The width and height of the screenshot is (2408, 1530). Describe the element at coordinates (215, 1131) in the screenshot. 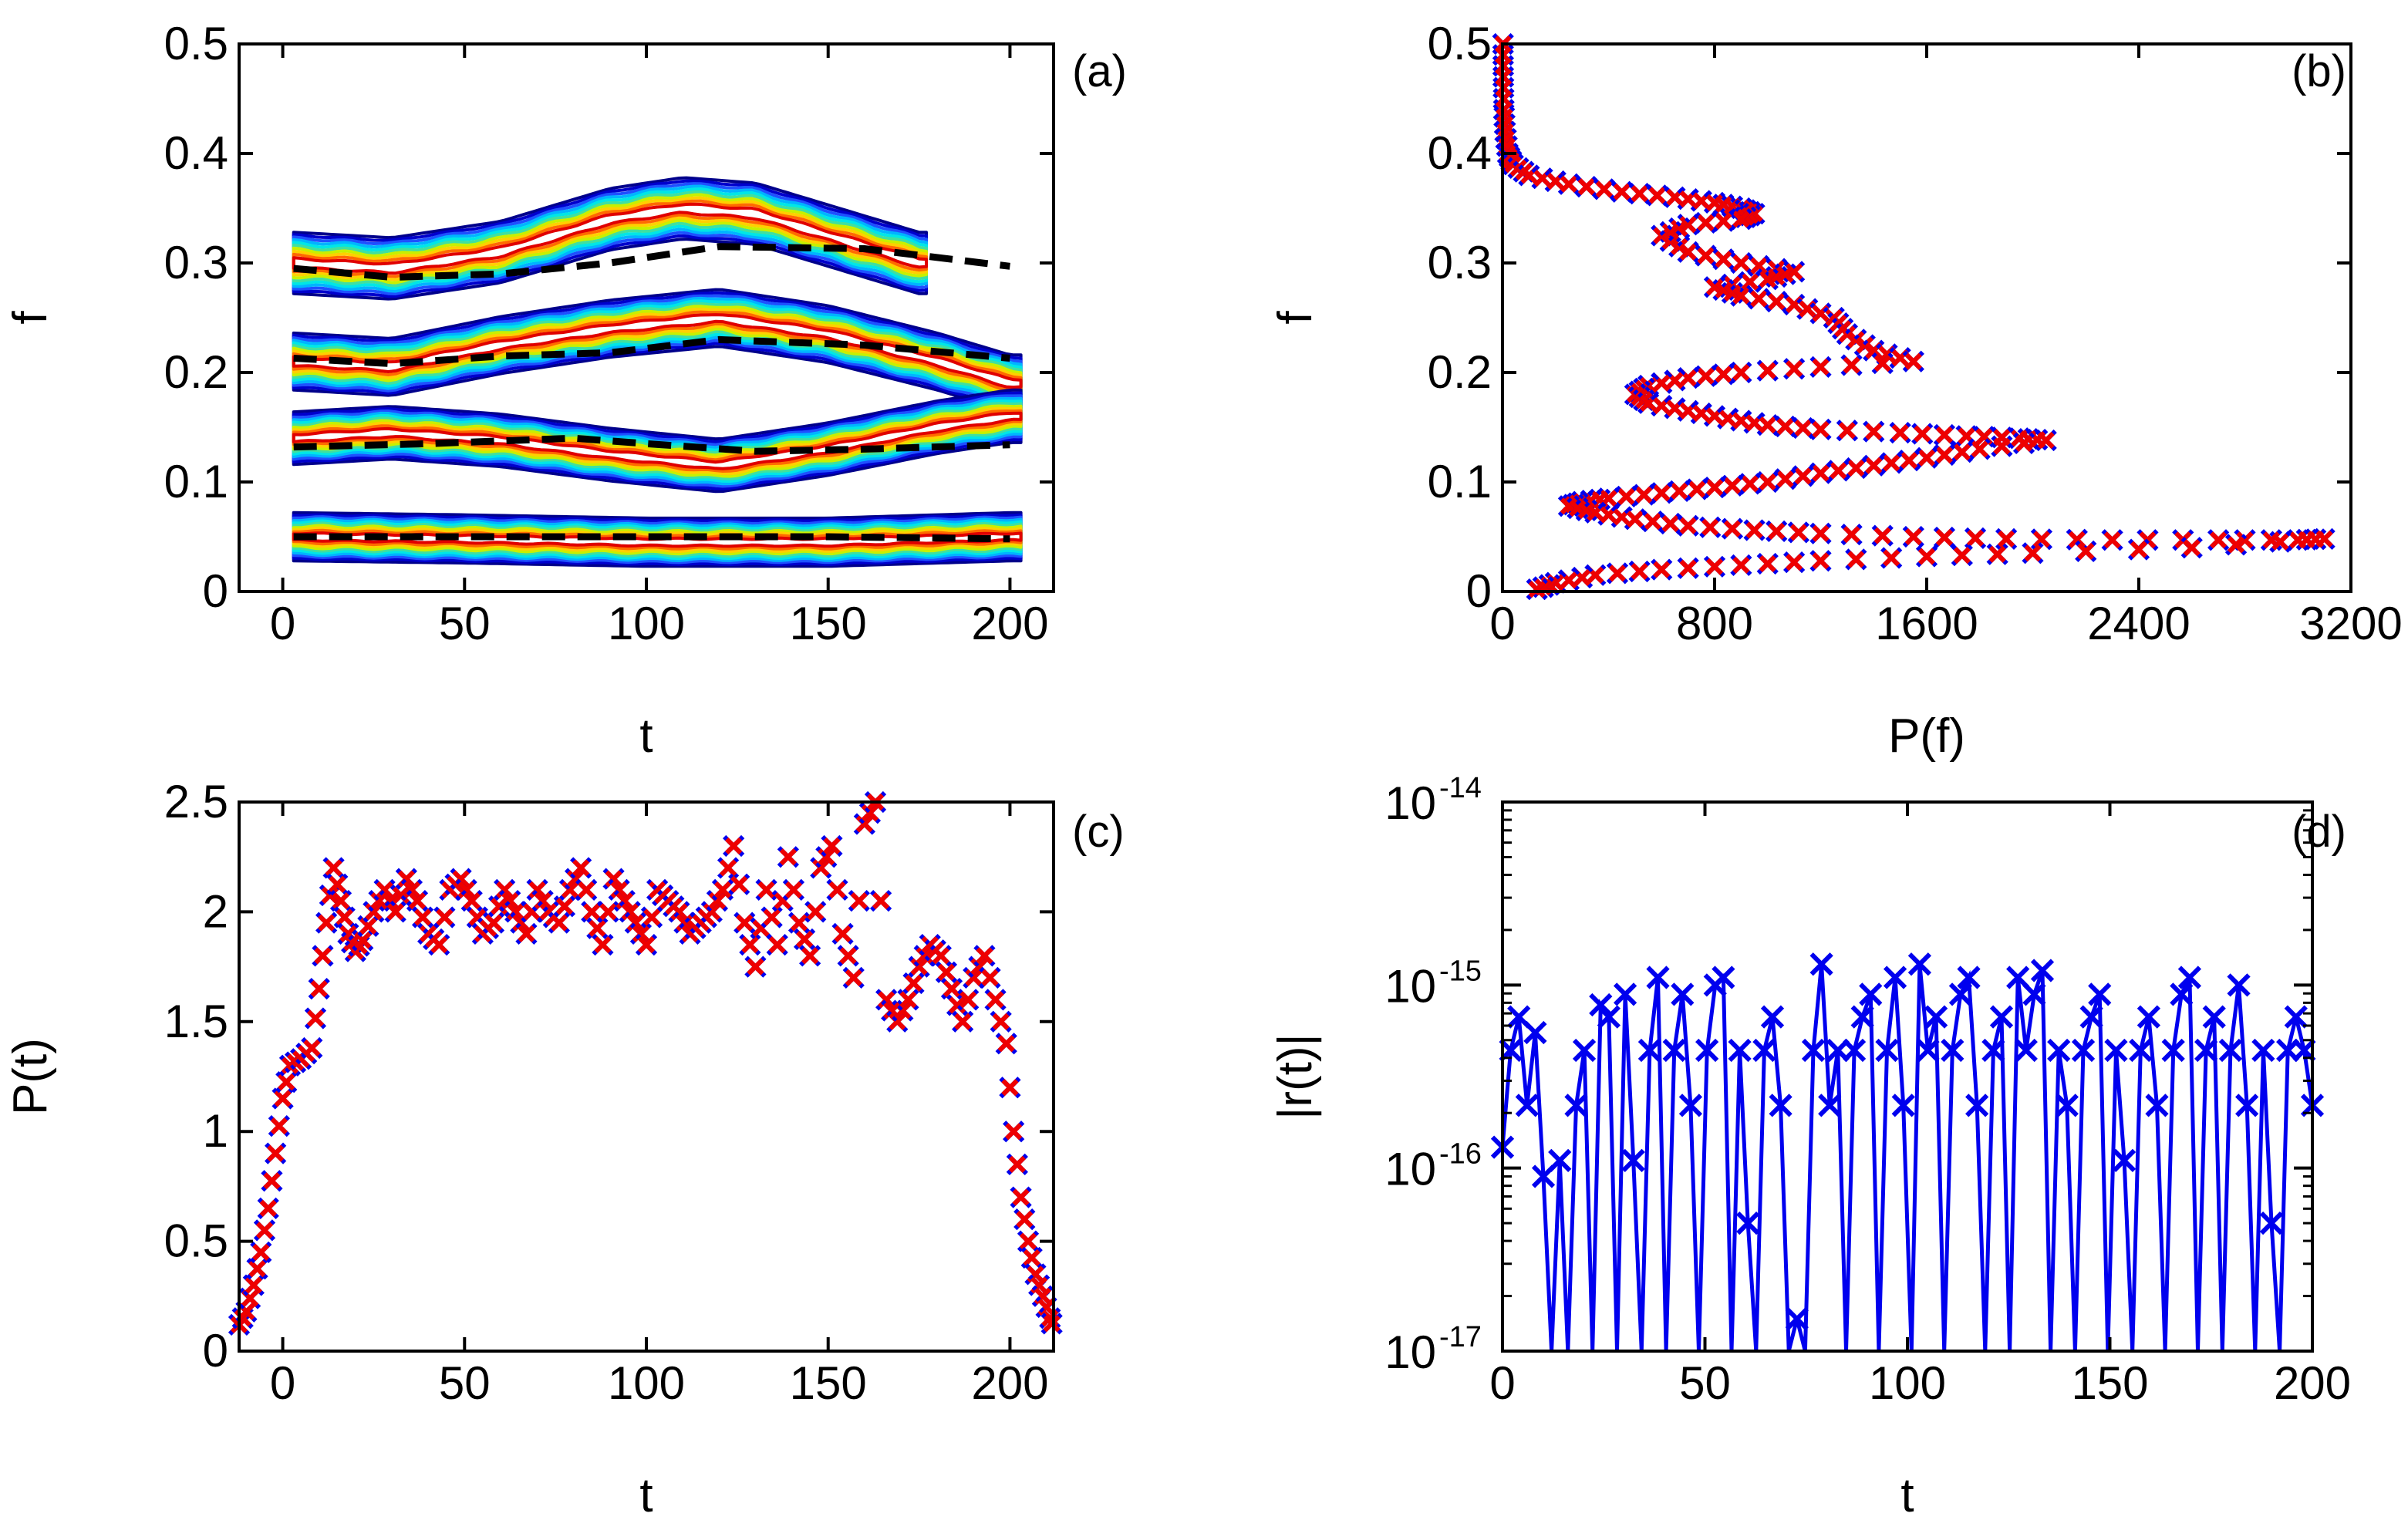

I see `y-tick-label: 1` at that location.